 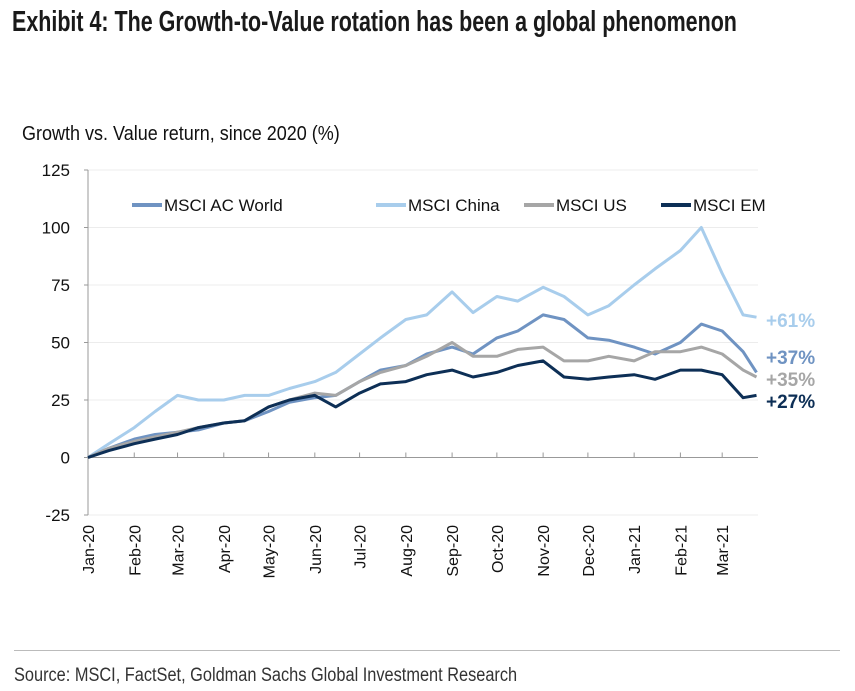 What do you see at coordinates (729, 205) in the screenshot?
I see `legend-label: MSCI EM` at bounding box center [729, 205].